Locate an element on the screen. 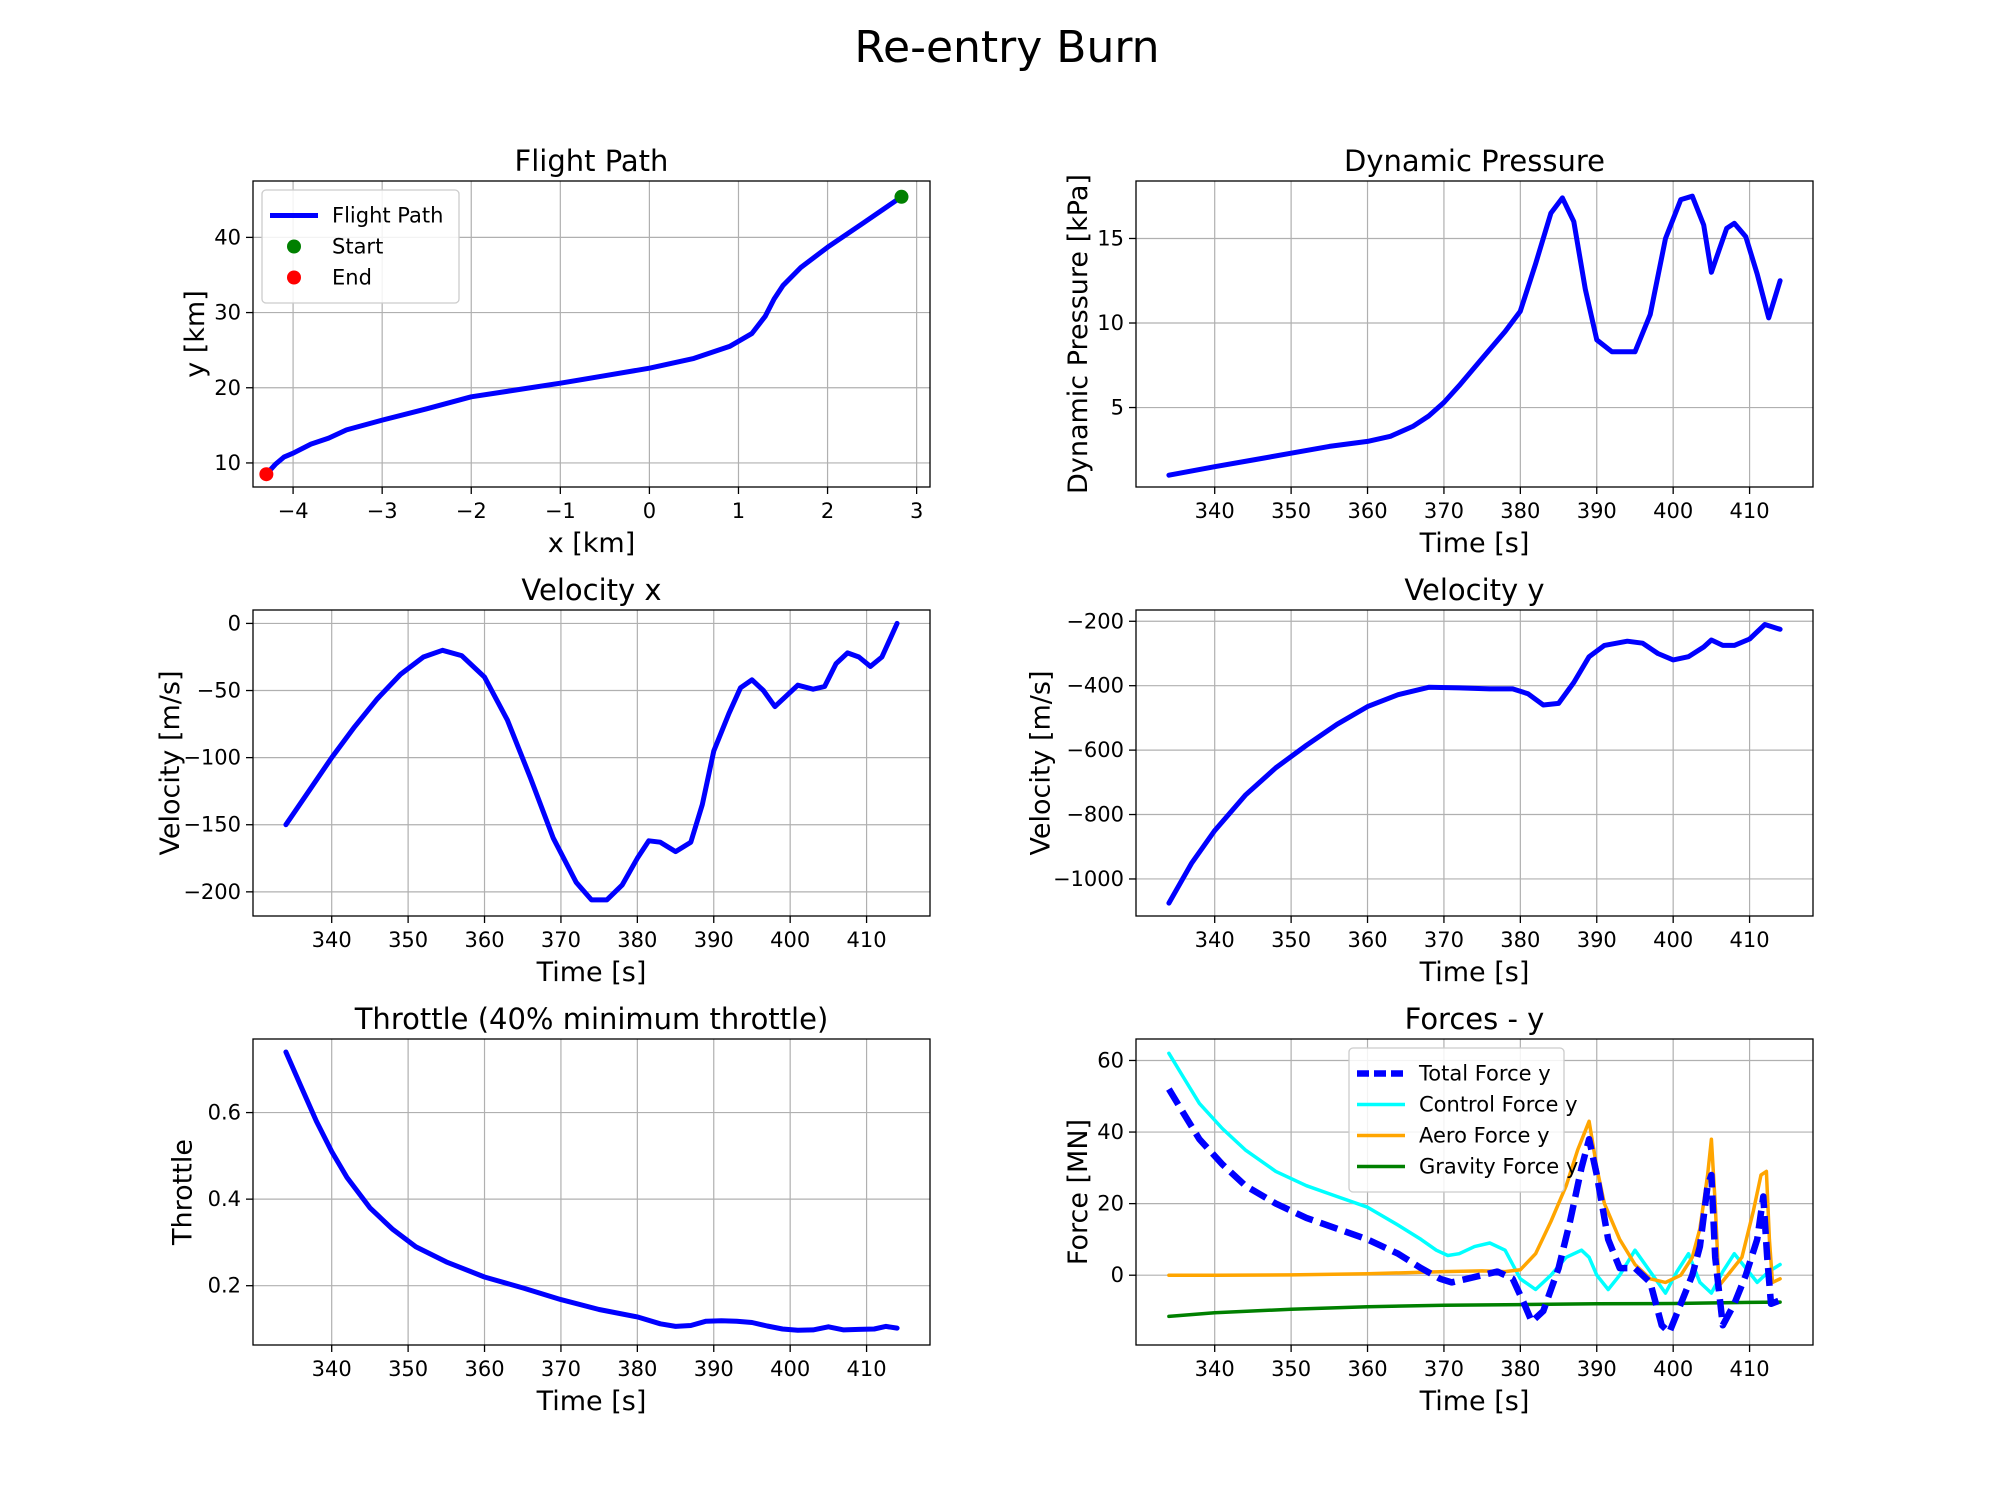 This screenshot has width=2000, height=1500. legend-label: Aero Force y is located at coordinates (1484, 1136).